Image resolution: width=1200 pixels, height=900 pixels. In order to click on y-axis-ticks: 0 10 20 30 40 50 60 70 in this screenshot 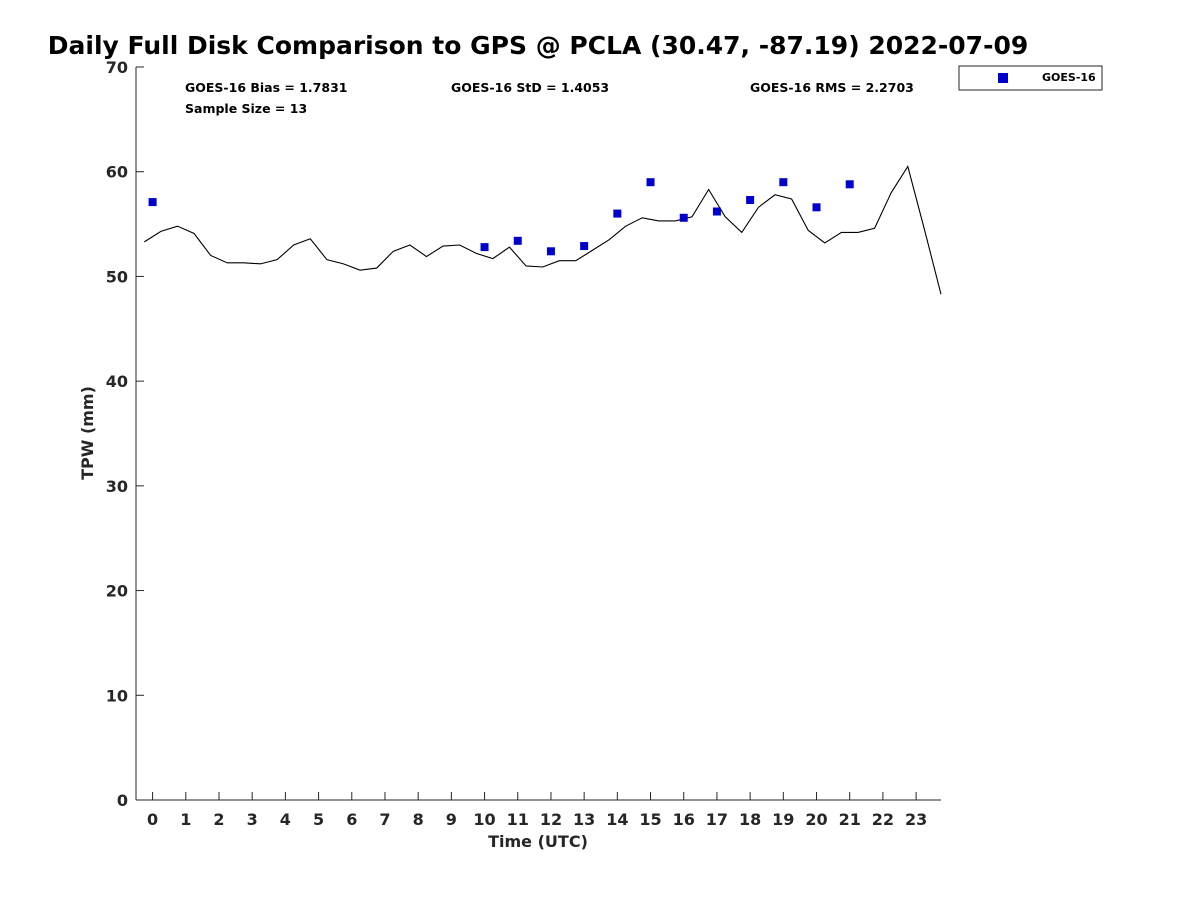, I will do `click(125, 434)`.